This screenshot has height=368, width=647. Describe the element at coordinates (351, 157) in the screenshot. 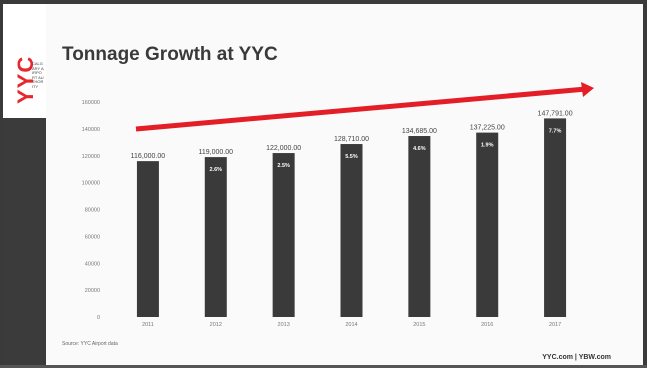

I see `growth-label: 5.5%` at that location.